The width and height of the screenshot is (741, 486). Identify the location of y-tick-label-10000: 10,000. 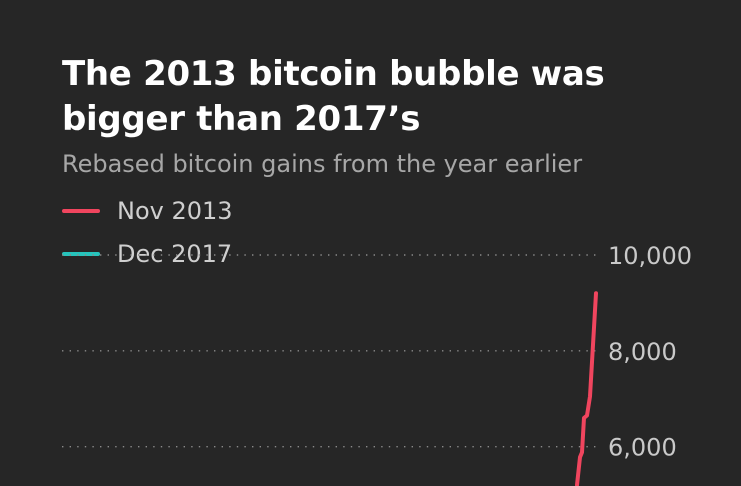
(650, 256).